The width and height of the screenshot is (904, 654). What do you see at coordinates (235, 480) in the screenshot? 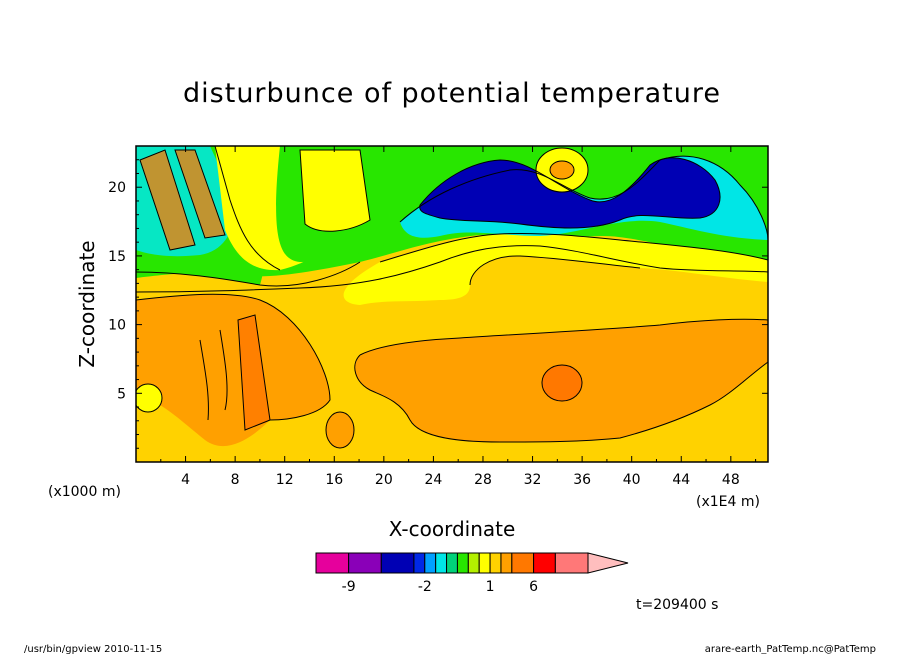
I see `x-tick-label: 8` at bounding box center [235, 480].